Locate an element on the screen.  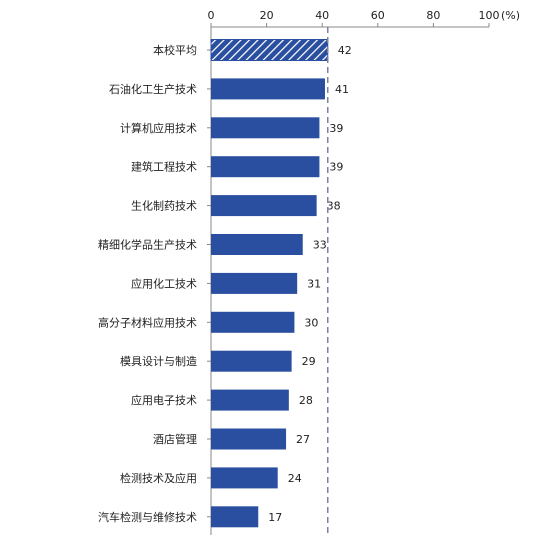
bar-row: 本校平均 42 is located at coordinates (252, 50).